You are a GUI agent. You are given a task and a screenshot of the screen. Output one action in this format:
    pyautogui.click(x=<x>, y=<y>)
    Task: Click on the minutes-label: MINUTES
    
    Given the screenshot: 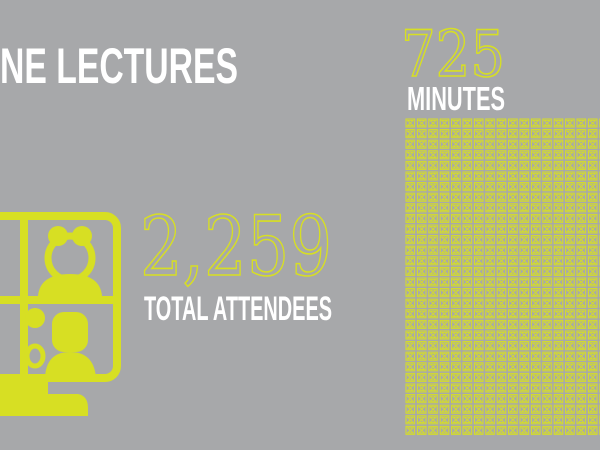 What is the action you would take?
    pyautogui.click(x=456, y=98)
    